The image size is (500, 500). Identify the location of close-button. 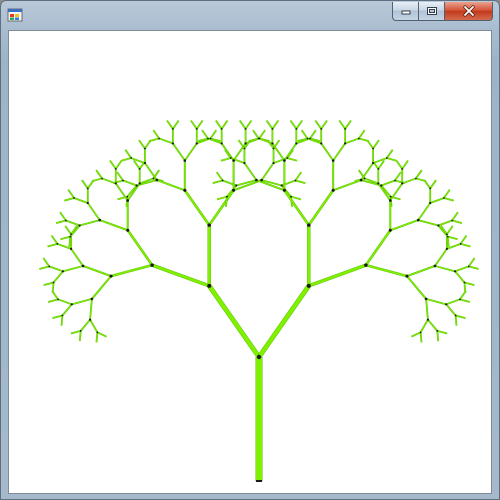
(468, 11).